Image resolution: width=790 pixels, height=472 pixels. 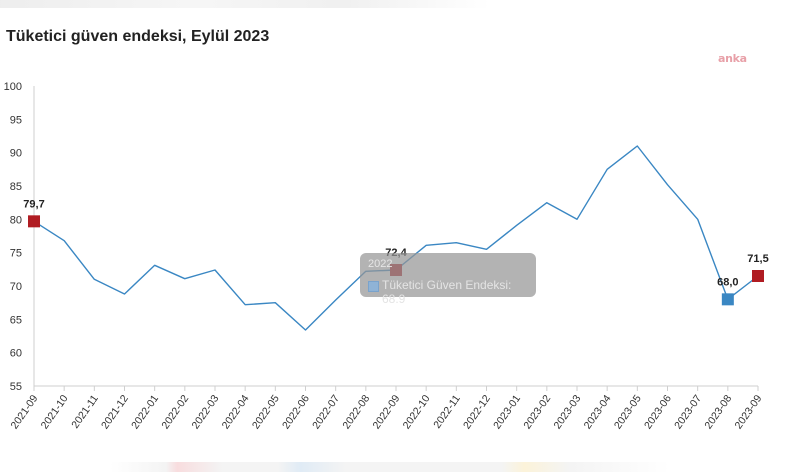 What do you see at coordinates (16, 287) in the screenshot?
I see `y-tick-label: 70` at bounding box center [16, 287].